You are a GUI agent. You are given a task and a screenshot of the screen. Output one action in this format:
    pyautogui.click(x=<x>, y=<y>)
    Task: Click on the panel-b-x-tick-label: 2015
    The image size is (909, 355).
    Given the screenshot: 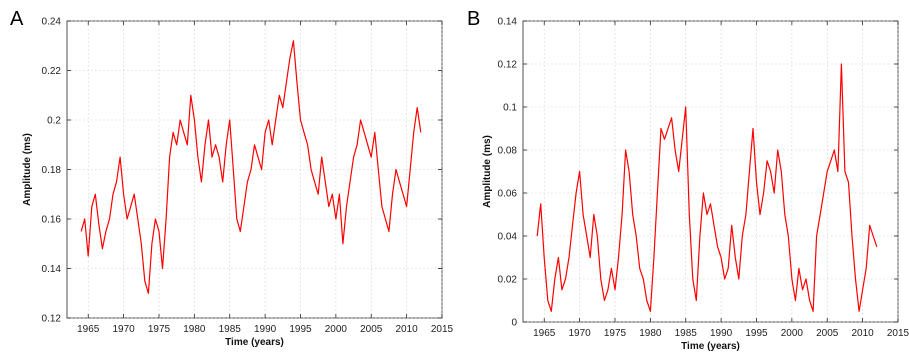 What is the action you would take?
    pyautogui.click(x=898, y=333)
    